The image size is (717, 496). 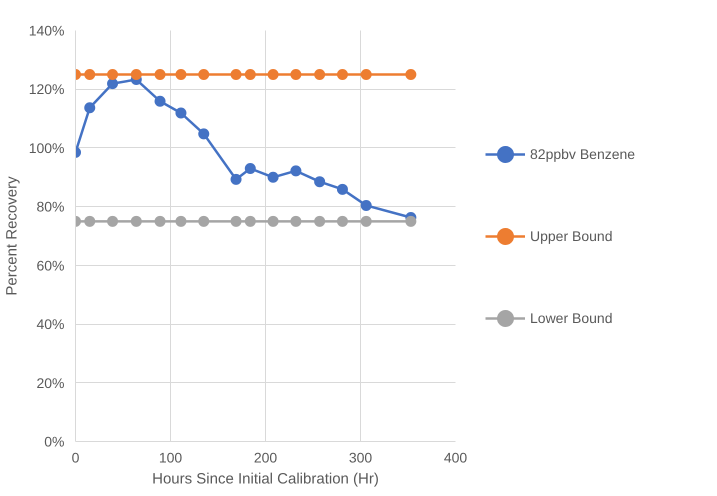 I want to click on y-tick-label: 40%, so click(x=50, y=324).